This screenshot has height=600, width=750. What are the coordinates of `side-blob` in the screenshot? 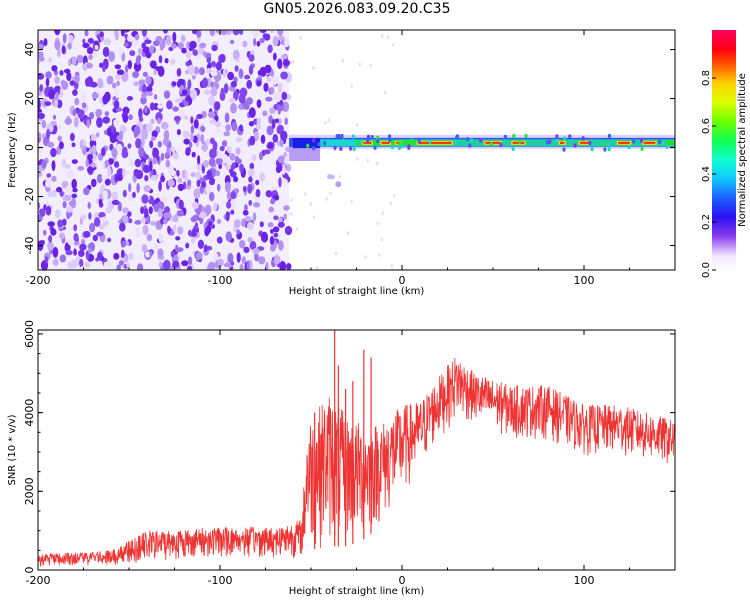 It's located at (338, 184).